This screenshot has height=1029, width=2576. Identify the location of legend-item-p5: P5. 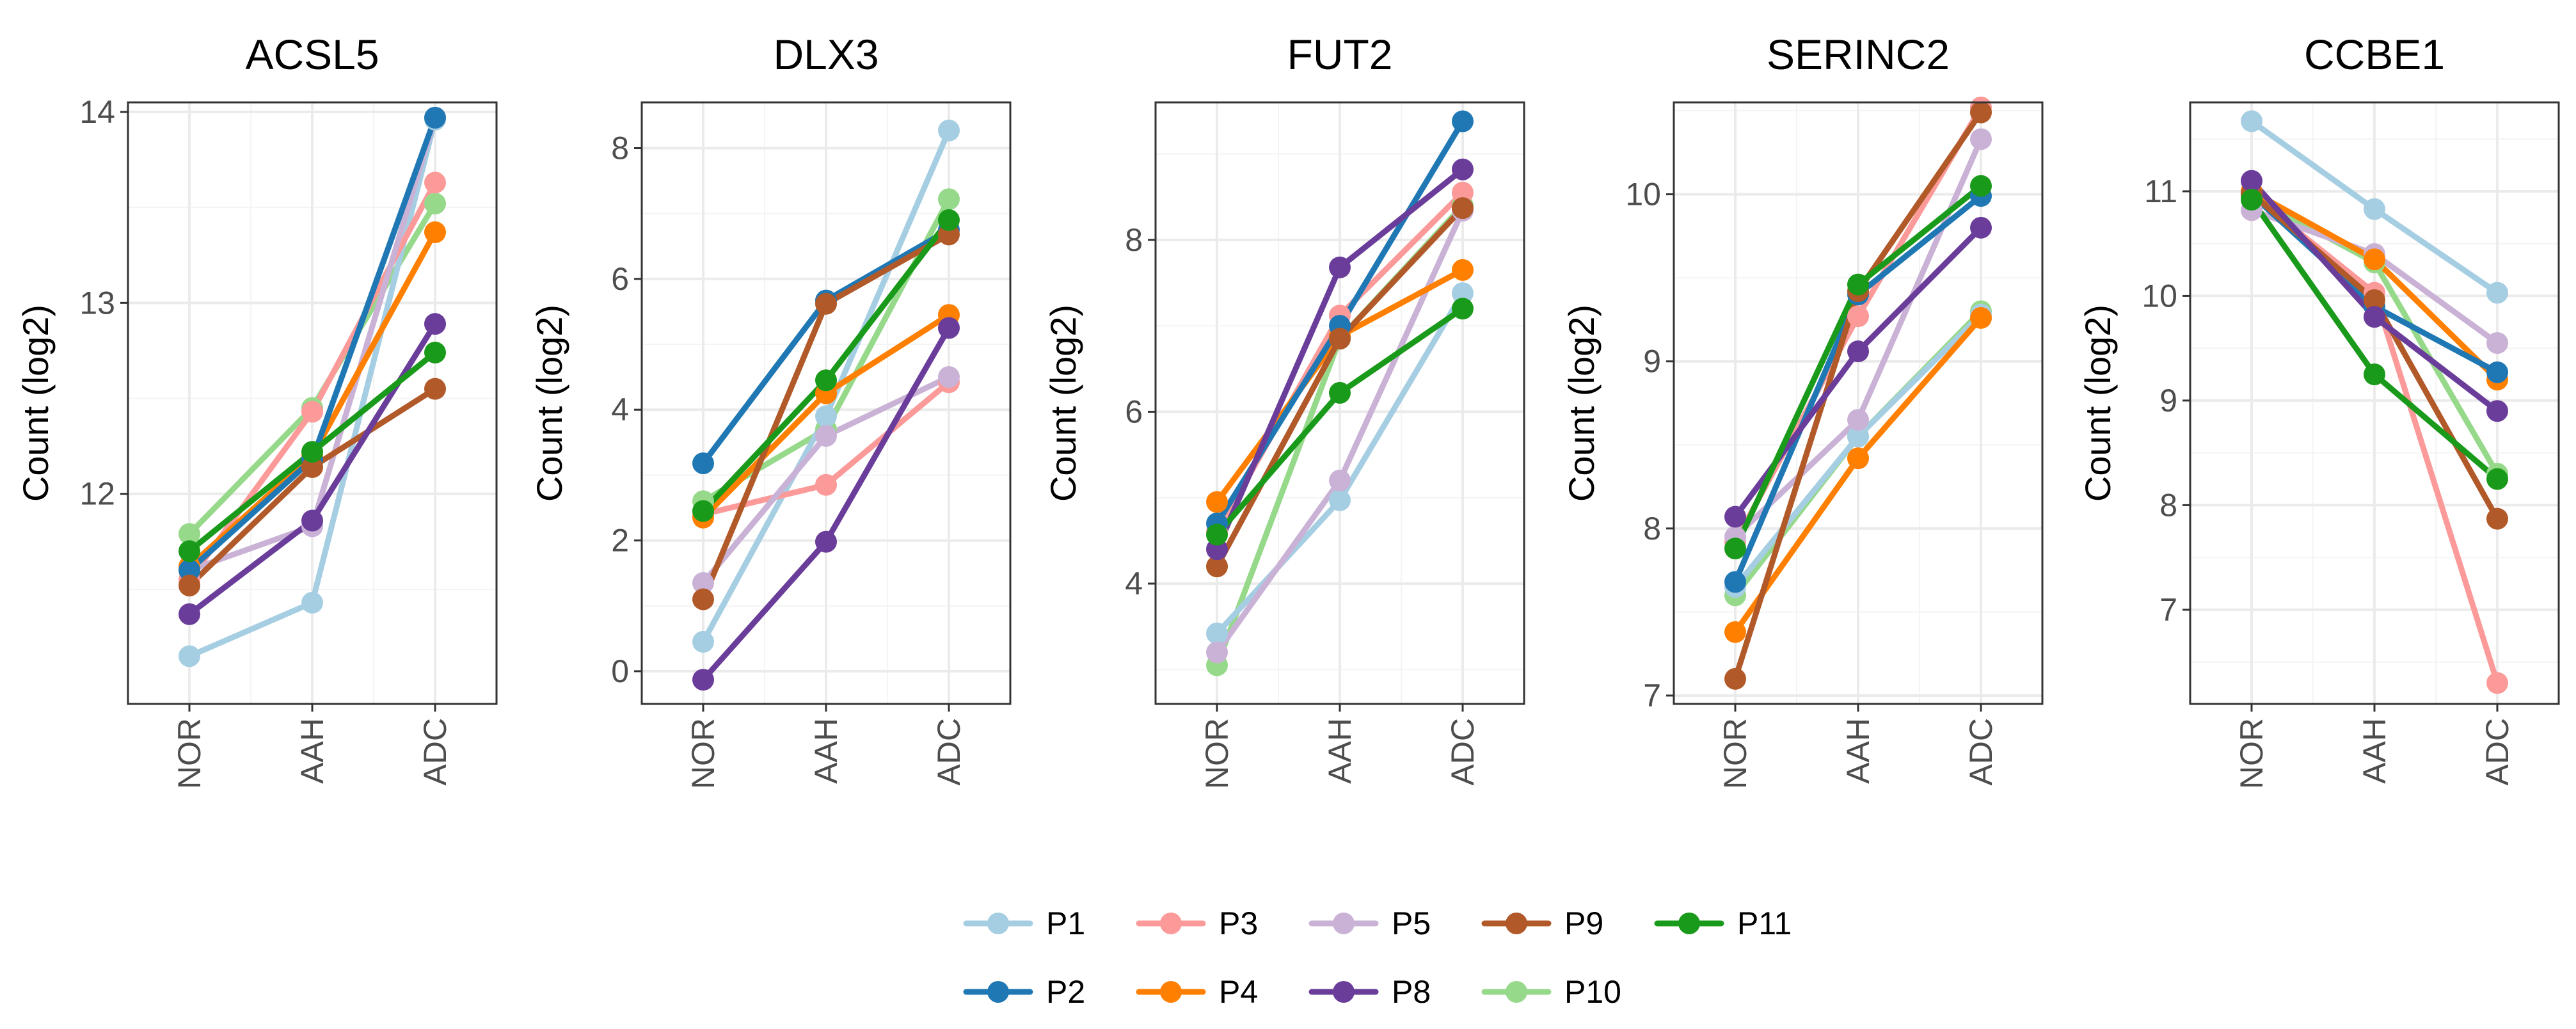
(1369, 923).